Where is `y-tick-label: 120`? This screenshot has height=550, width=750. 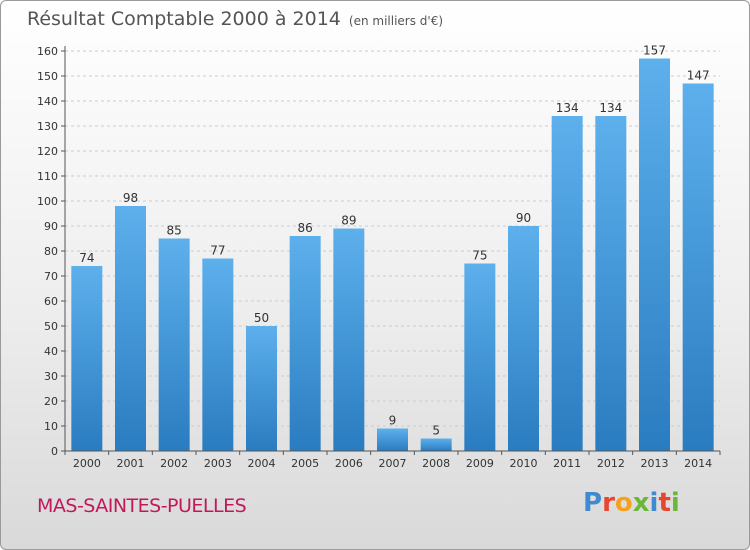 y-tick-label: 120 is located at coordinates (47, 151).